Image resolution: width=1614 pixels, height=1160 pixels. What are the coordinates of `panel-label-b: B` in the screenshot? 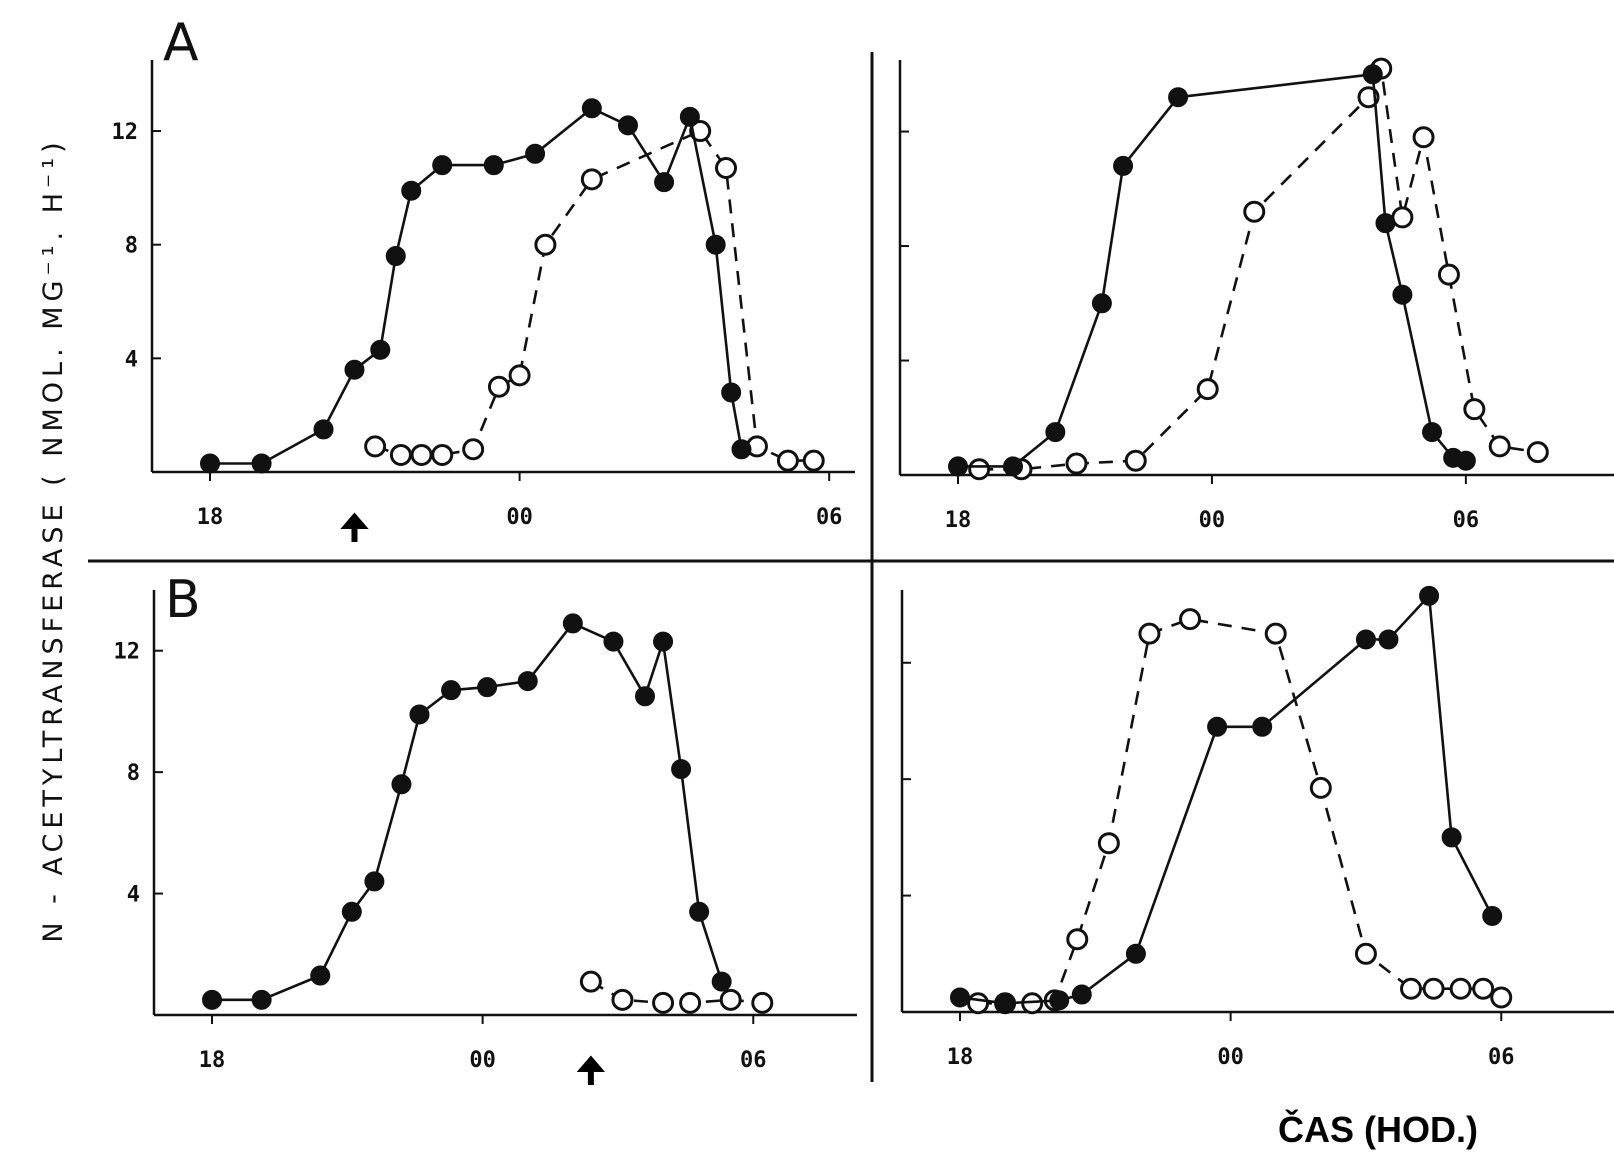 It's located at (183, 600).